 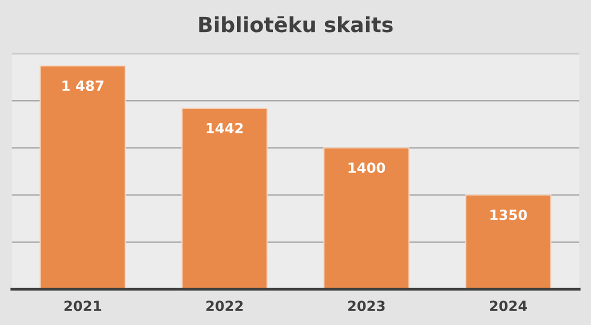 I want to click on data-label: 1 487, so click(x=83, y=85).